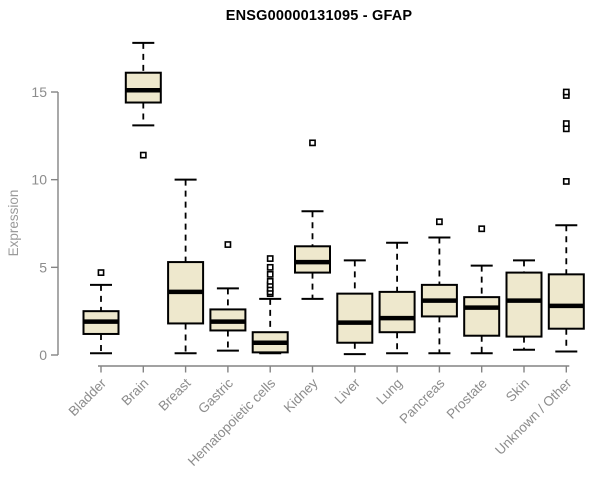  Describe the element at coordinates (101, 312) in the screenshot. I see `box-group-bladder` at that location.